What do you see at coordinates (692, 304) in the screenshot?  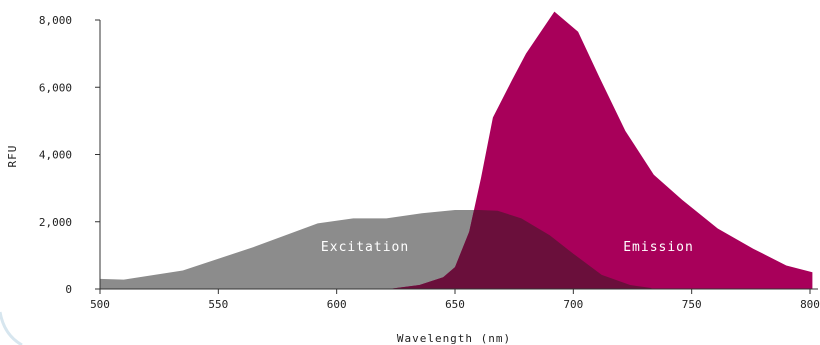 I see `x-tick-label: 750` at bounding box center [692, 304].